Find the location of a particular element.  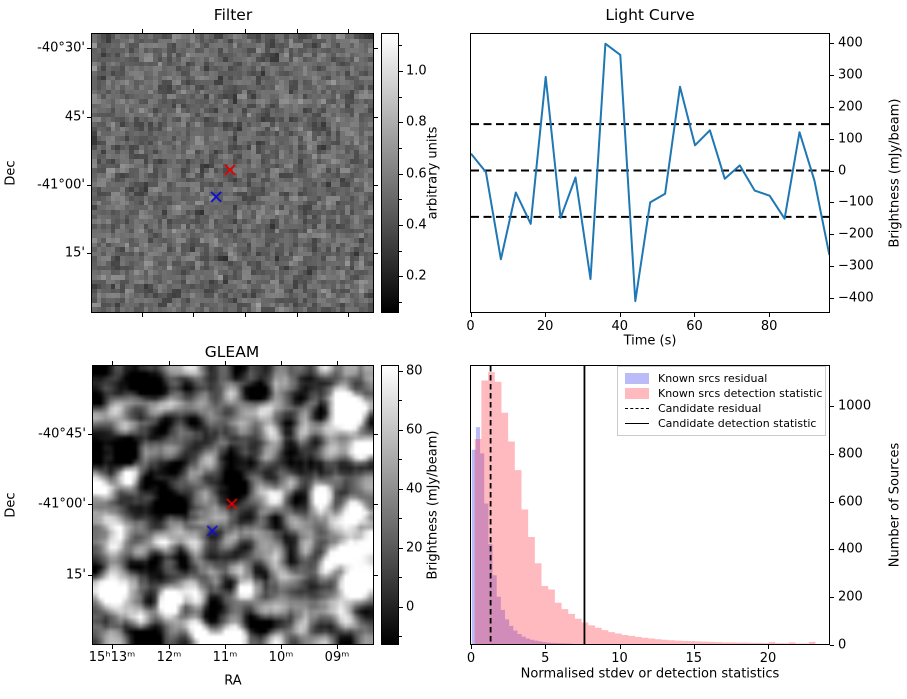

gleam-xlabel: RA is located at coordinates (233, 681).